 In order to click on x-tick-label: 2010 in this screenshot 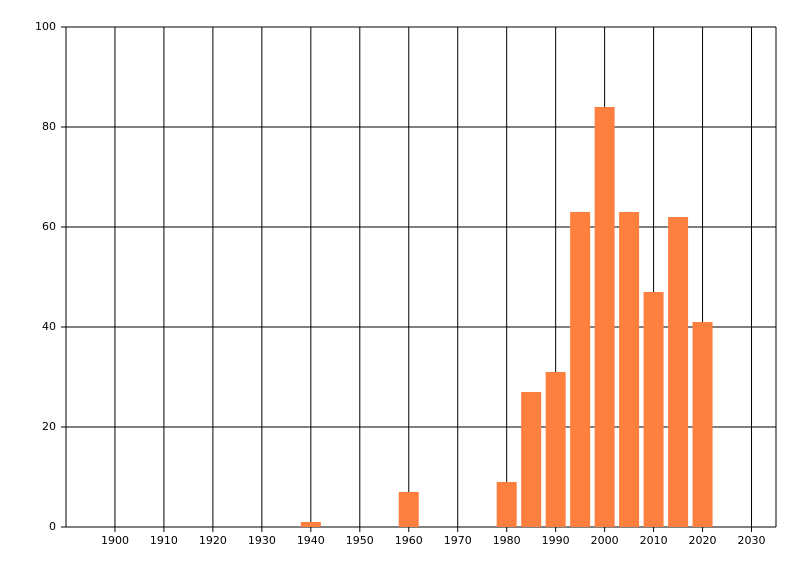, I will do `click(654, 540)`.